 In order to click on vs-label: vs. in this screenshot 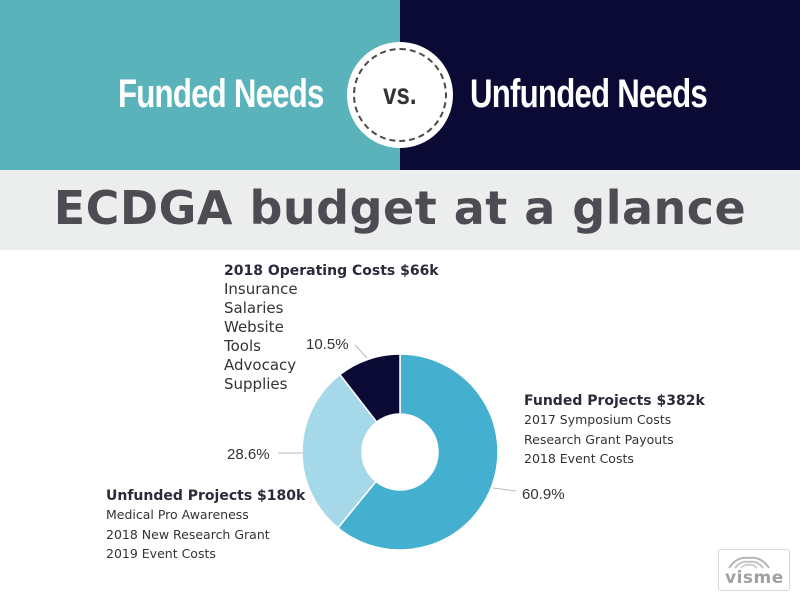, I will do `click(400, 94)`.